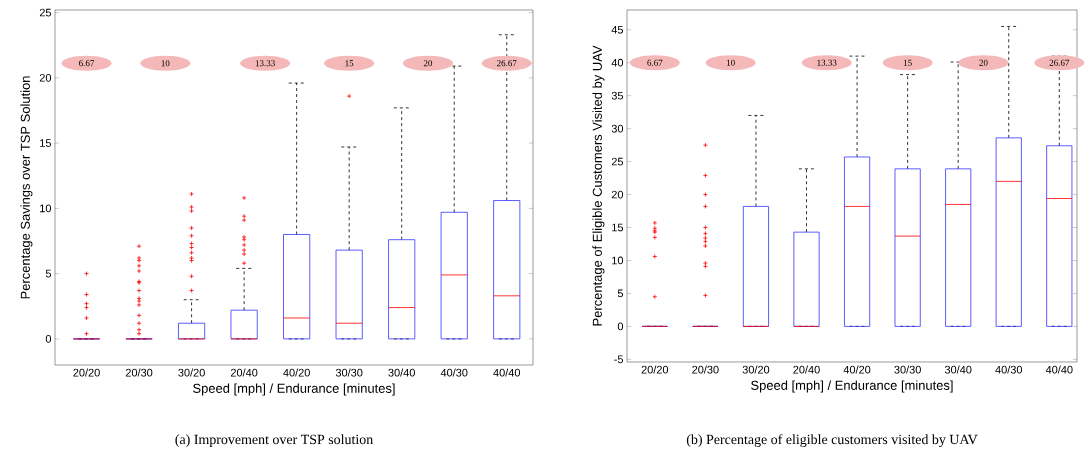 The image size is (1085, 460). I want to click on y-tick-label: 35, so click(617, 95).